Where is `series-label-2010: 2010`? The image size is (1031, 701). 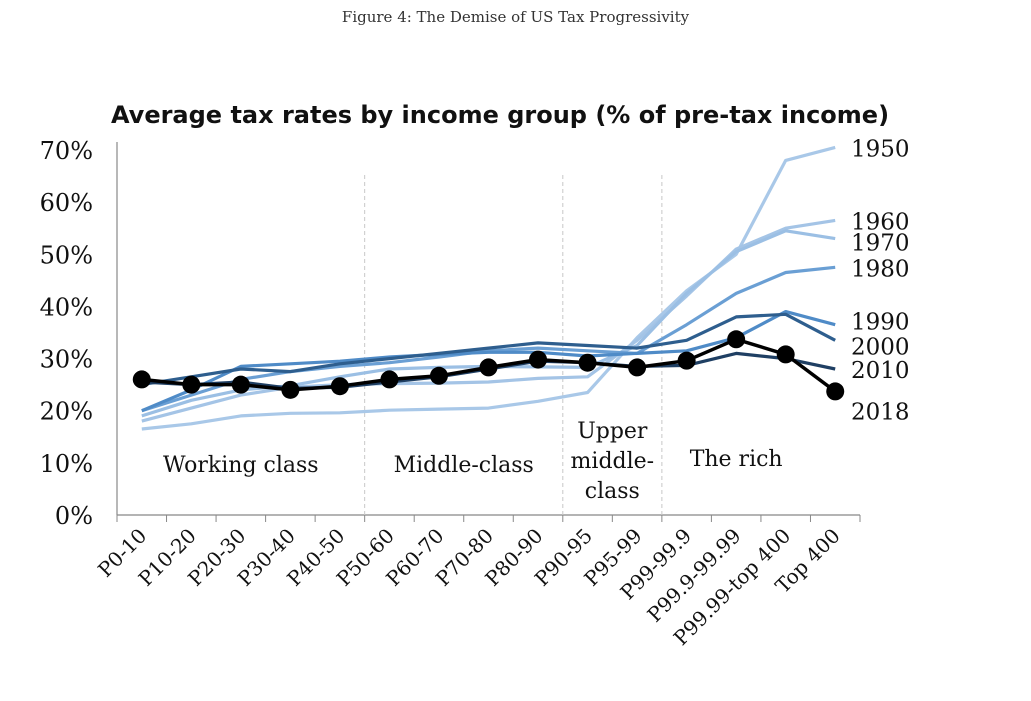
series-label-2010: 2010 is located at coordinates (880, 371).